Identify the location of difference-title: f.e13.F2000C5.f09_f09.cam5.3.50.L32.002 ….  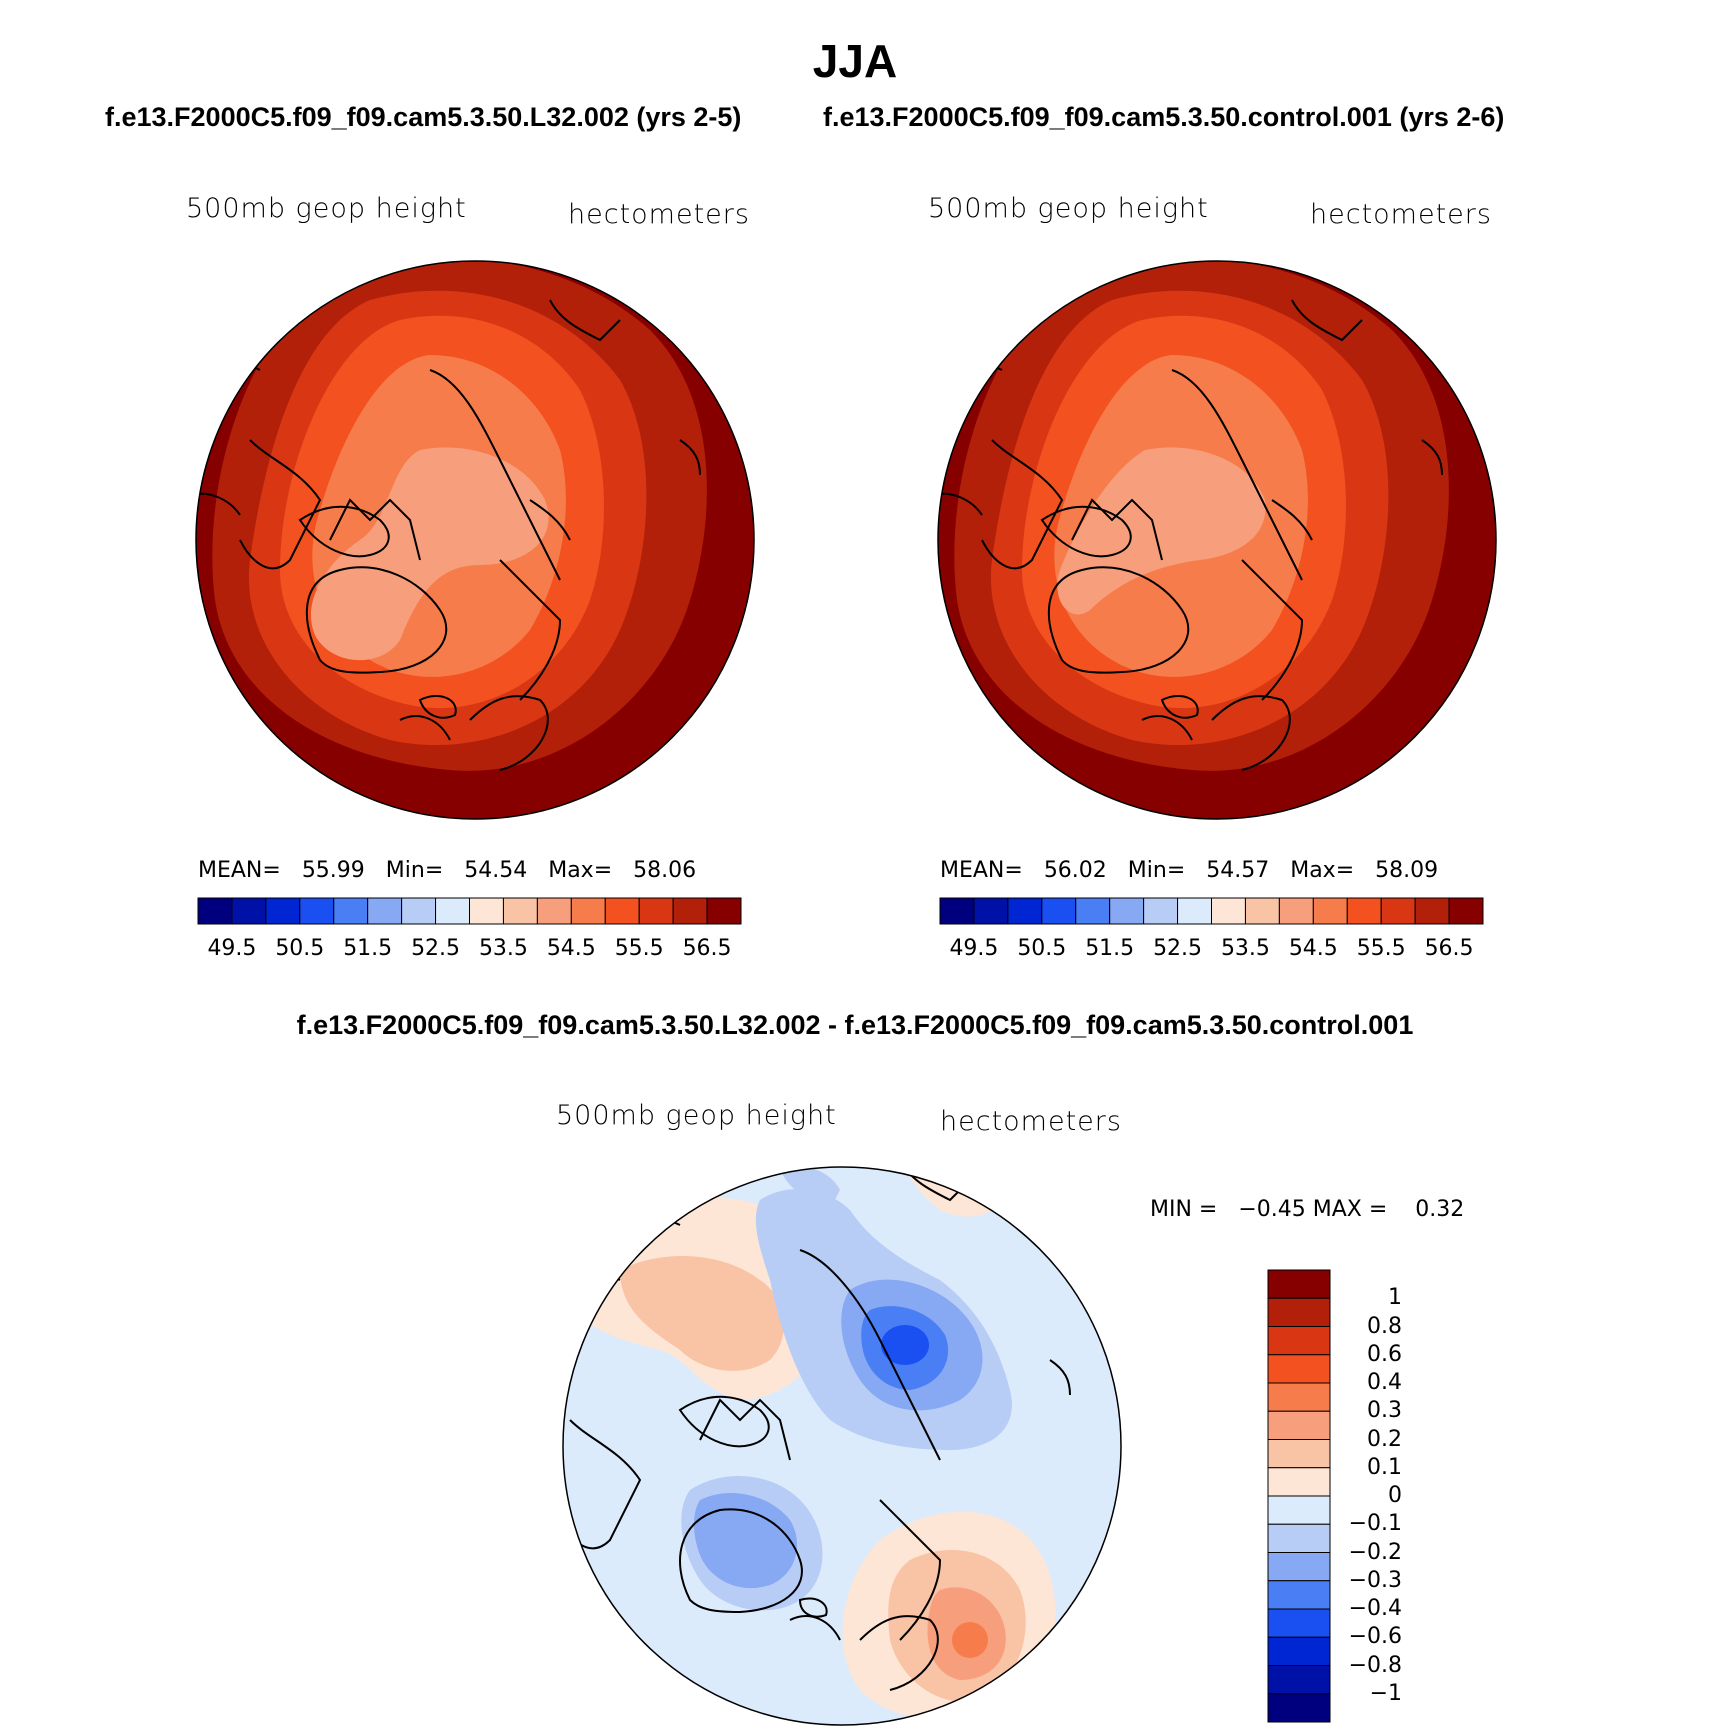
(855, 1025).